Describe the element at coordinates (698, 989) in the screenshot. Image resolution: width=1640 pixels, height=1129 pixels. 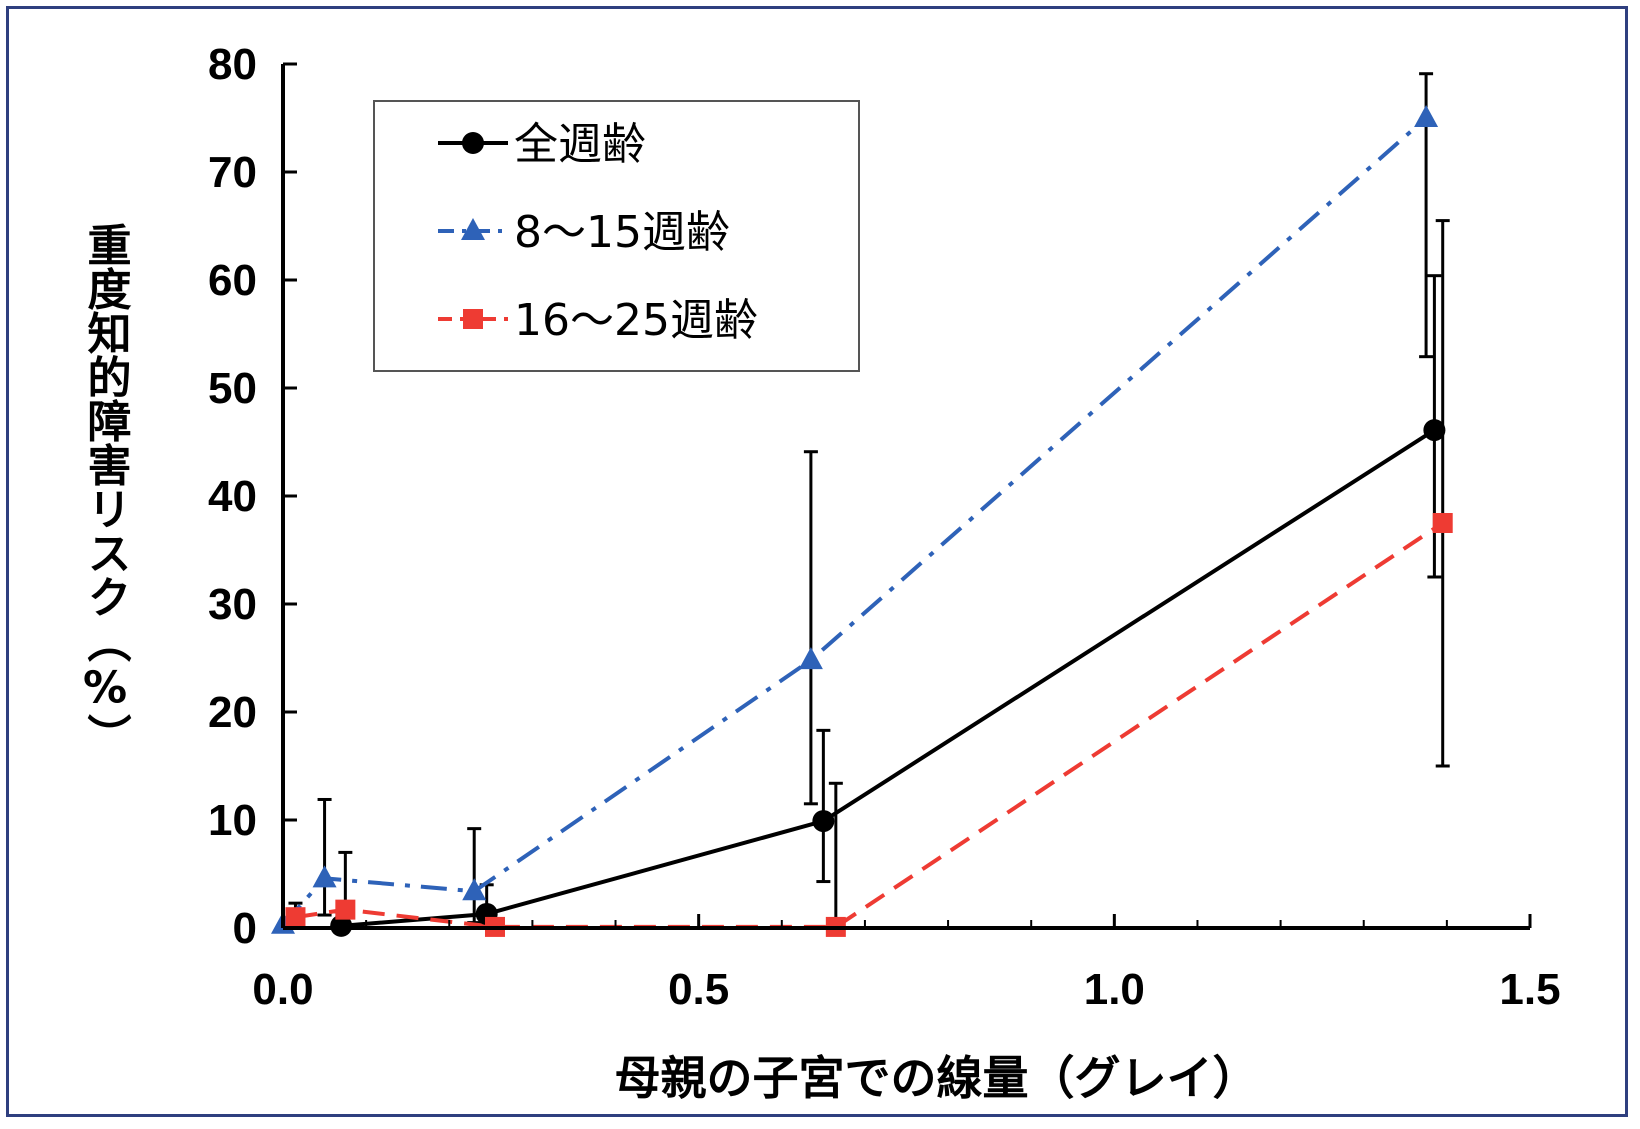
I see `x-tick-label: 0.5` at that location.